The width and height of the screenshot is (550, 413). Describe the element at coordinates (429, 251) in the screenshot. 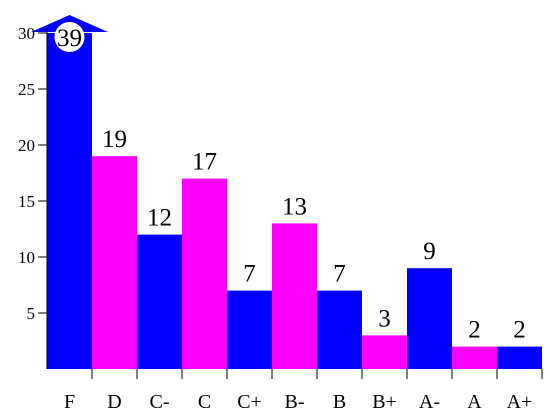

I see `value-label-a-minus: 9` at that location.